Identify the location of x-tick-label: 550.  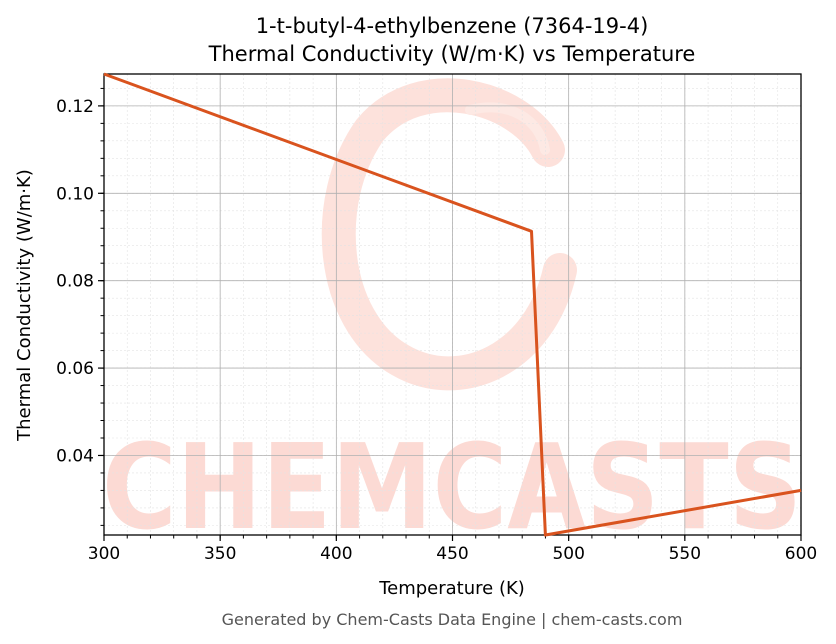
(685, 554).